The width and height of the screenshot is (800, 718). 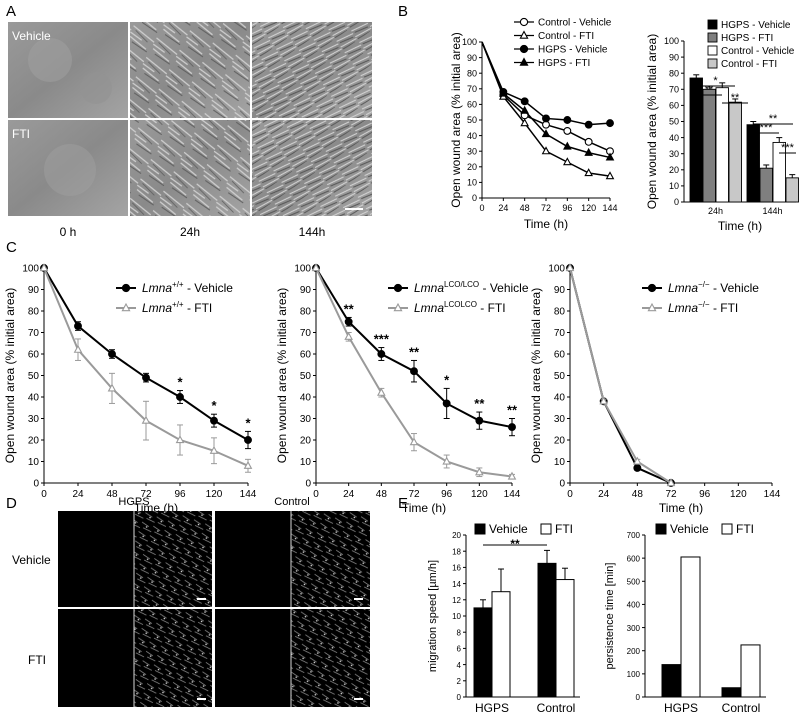 I want to click on legend-genotype: −/−, so click(x=704, y=284).